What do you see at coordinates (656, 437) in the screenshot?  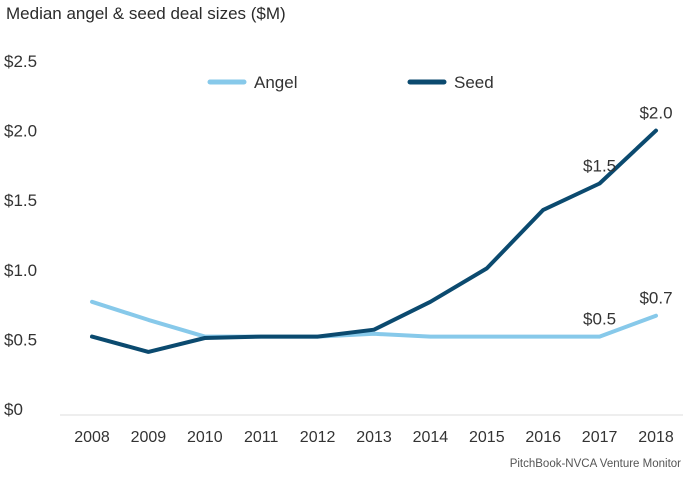 I see `x-tick-label: 2018` at bounding box center [656, 437].